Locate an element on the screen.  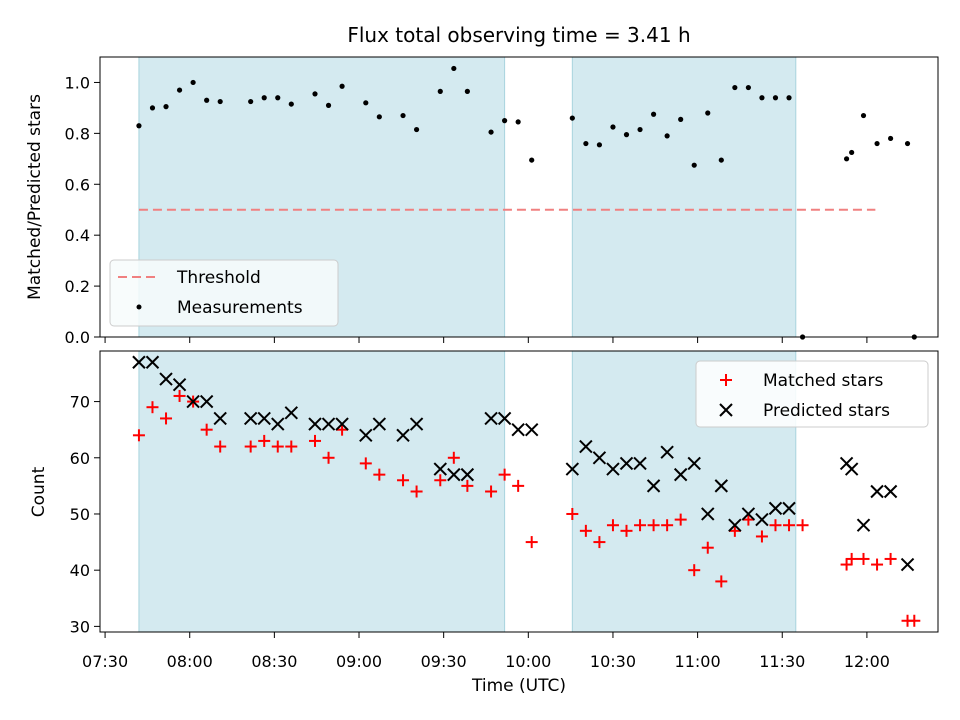
x-tick-label: 08:00 is located at coordinates (190, 661).